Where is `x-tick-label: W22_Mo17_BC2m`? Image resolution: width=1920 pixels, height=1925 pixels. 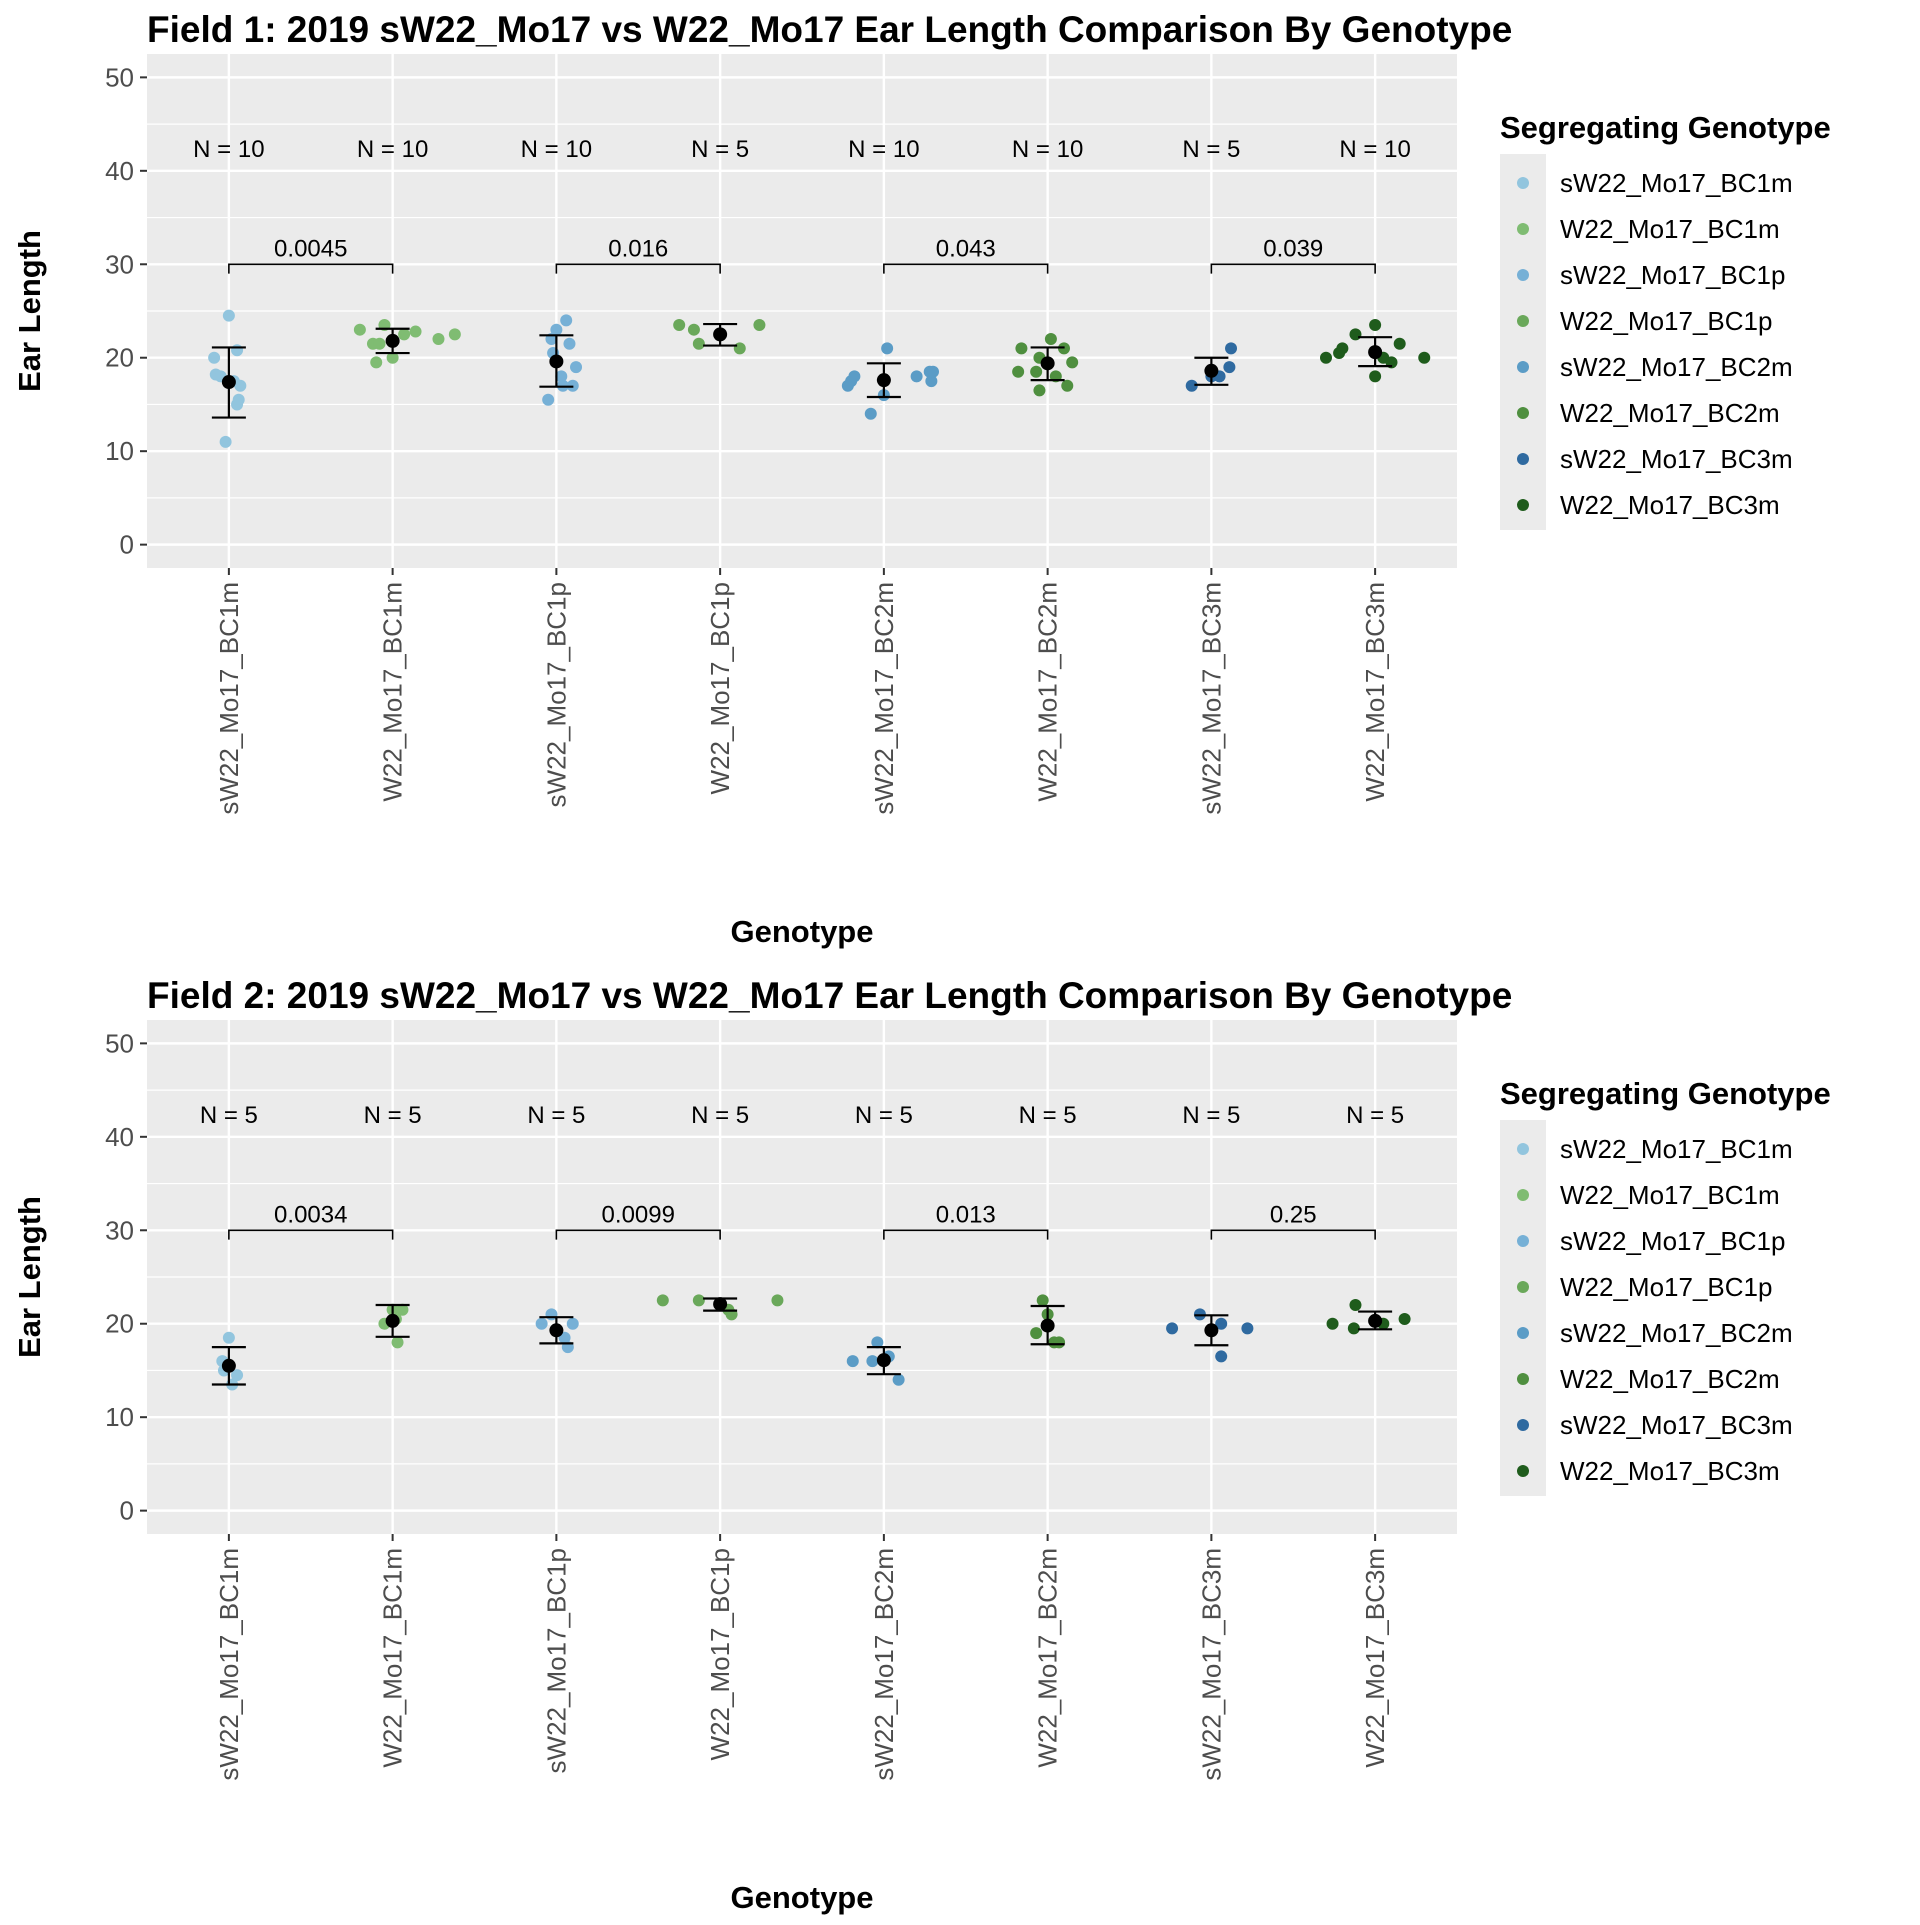 x-tick-label: W22_Mo17_BC2m is located at coordinates (1048, 1658).